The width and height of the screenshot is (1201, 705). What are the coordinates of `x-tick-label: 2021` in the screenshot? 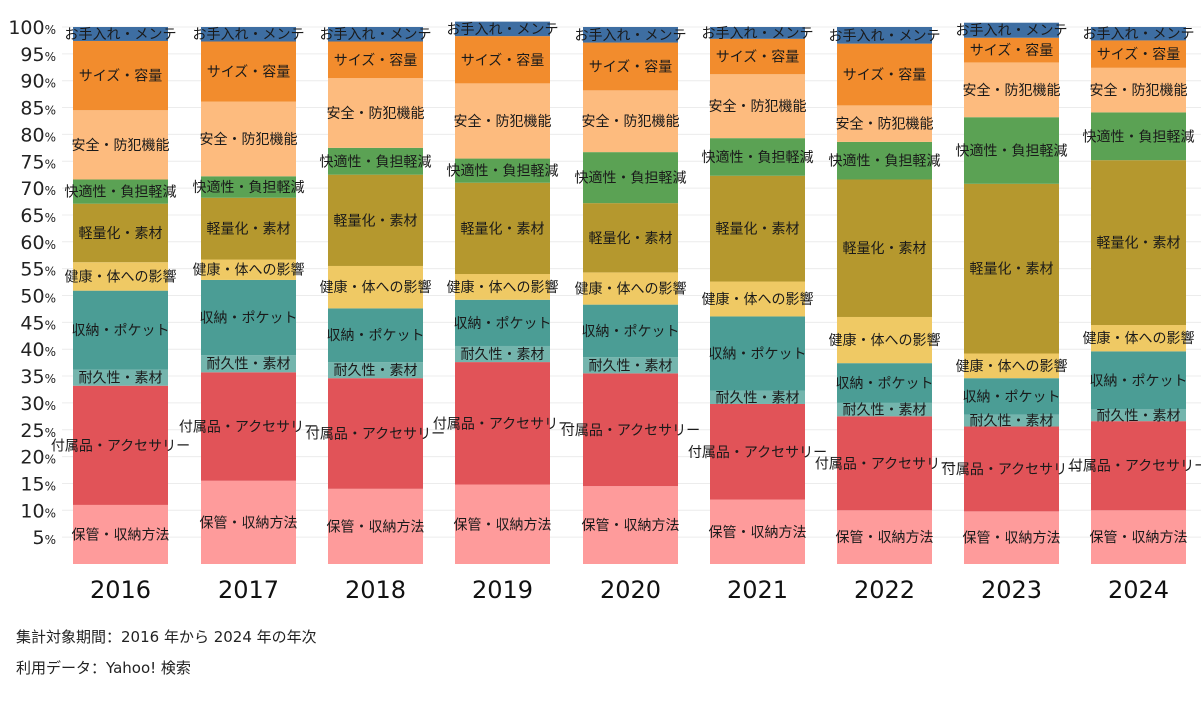 It's located at (757, 590).